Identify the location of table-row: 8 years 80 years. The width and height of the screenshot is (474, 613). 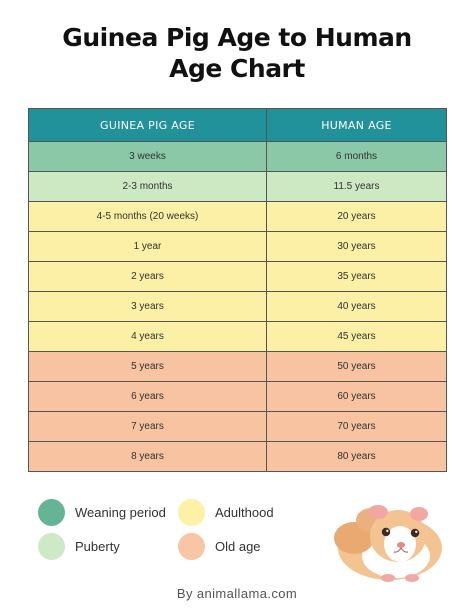
(237, 456).